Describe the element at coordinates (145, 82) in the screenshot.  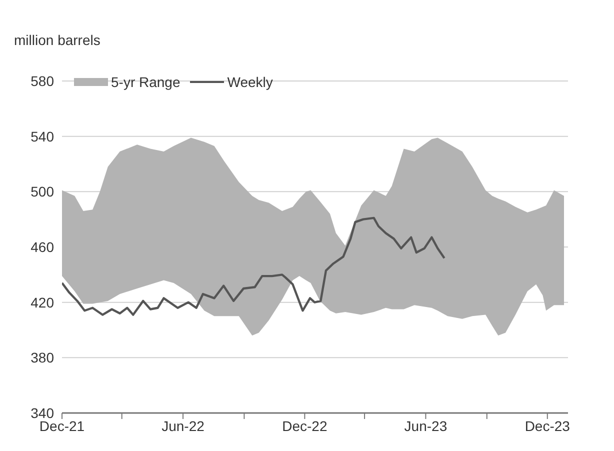
I see `legend-label: 5-yr Range` at that location.